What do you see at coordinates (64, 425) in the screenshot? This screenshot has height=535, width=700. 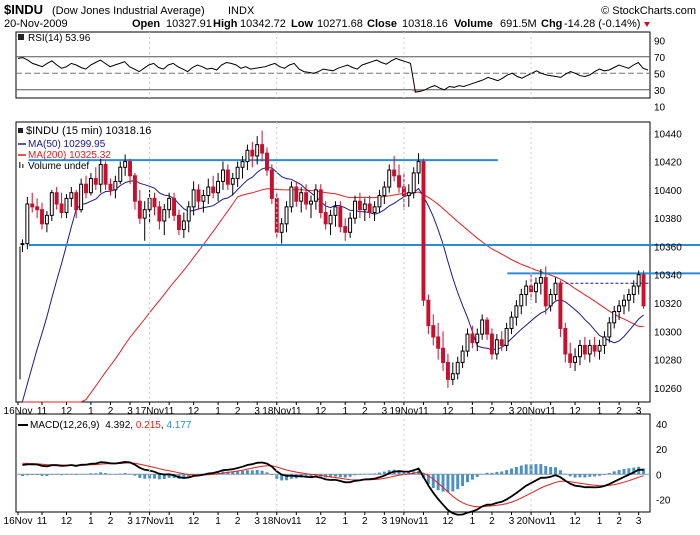 I see `macd-legend-prefix: MACD(12,26,9)` at bounding box center [64, 425].